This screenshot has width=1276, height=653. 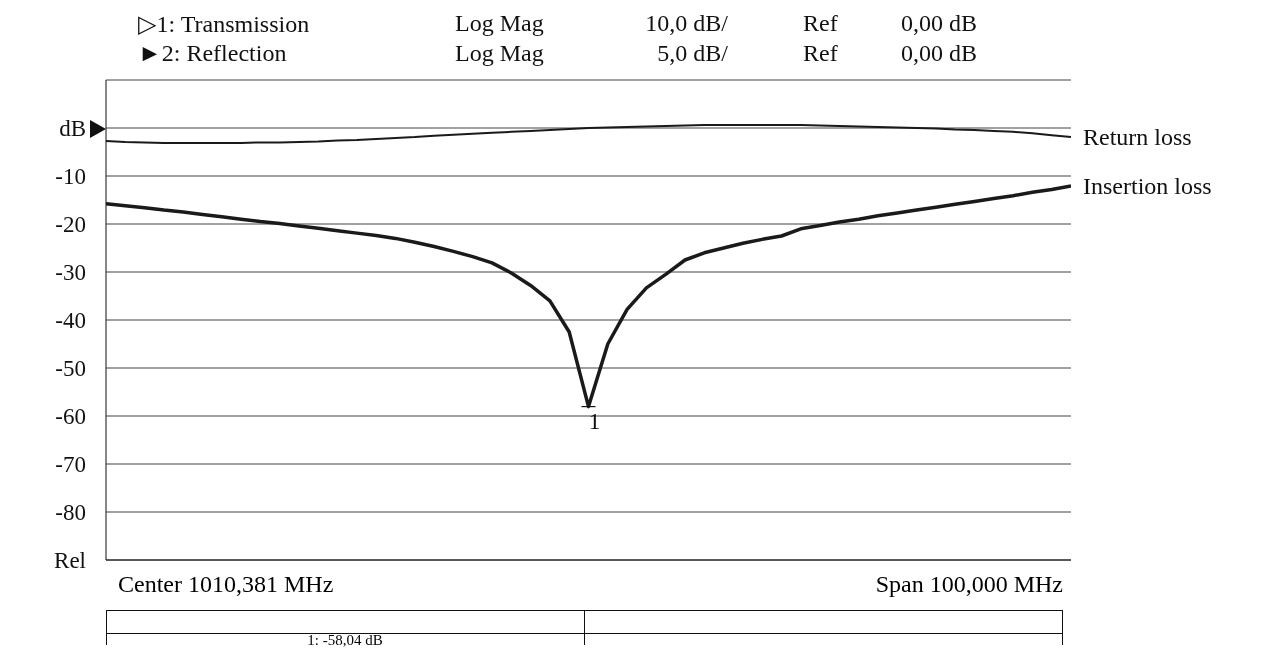 What do you see at coordinates (70, 561) in the screenshot?
I see `y-tick-label: Rel` at bounding box center [70, 561].